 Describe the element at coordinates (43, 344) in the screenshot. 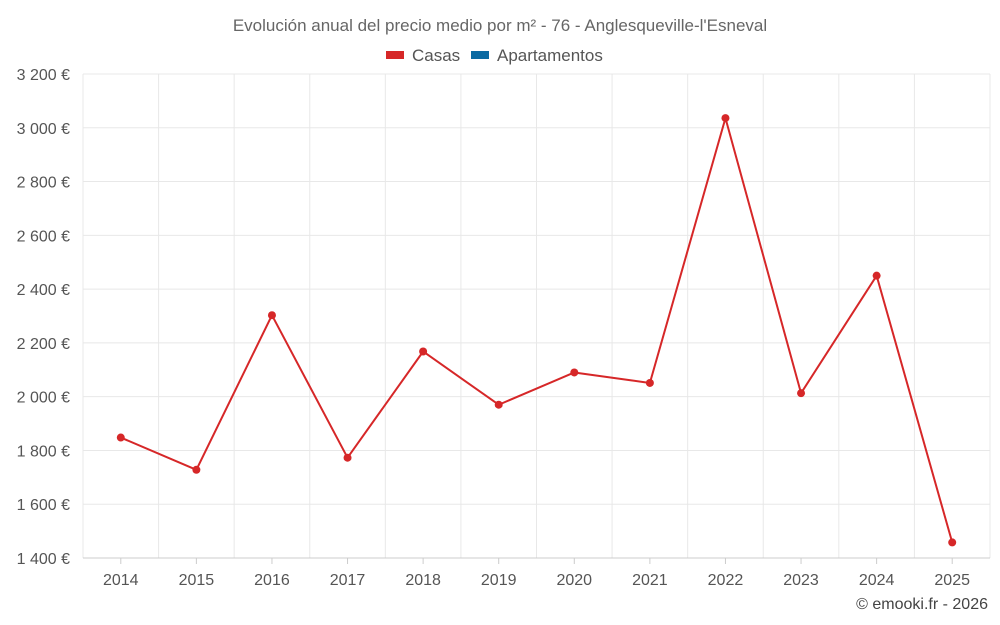

I see `y-tick-label: 2 200 €` at that location.